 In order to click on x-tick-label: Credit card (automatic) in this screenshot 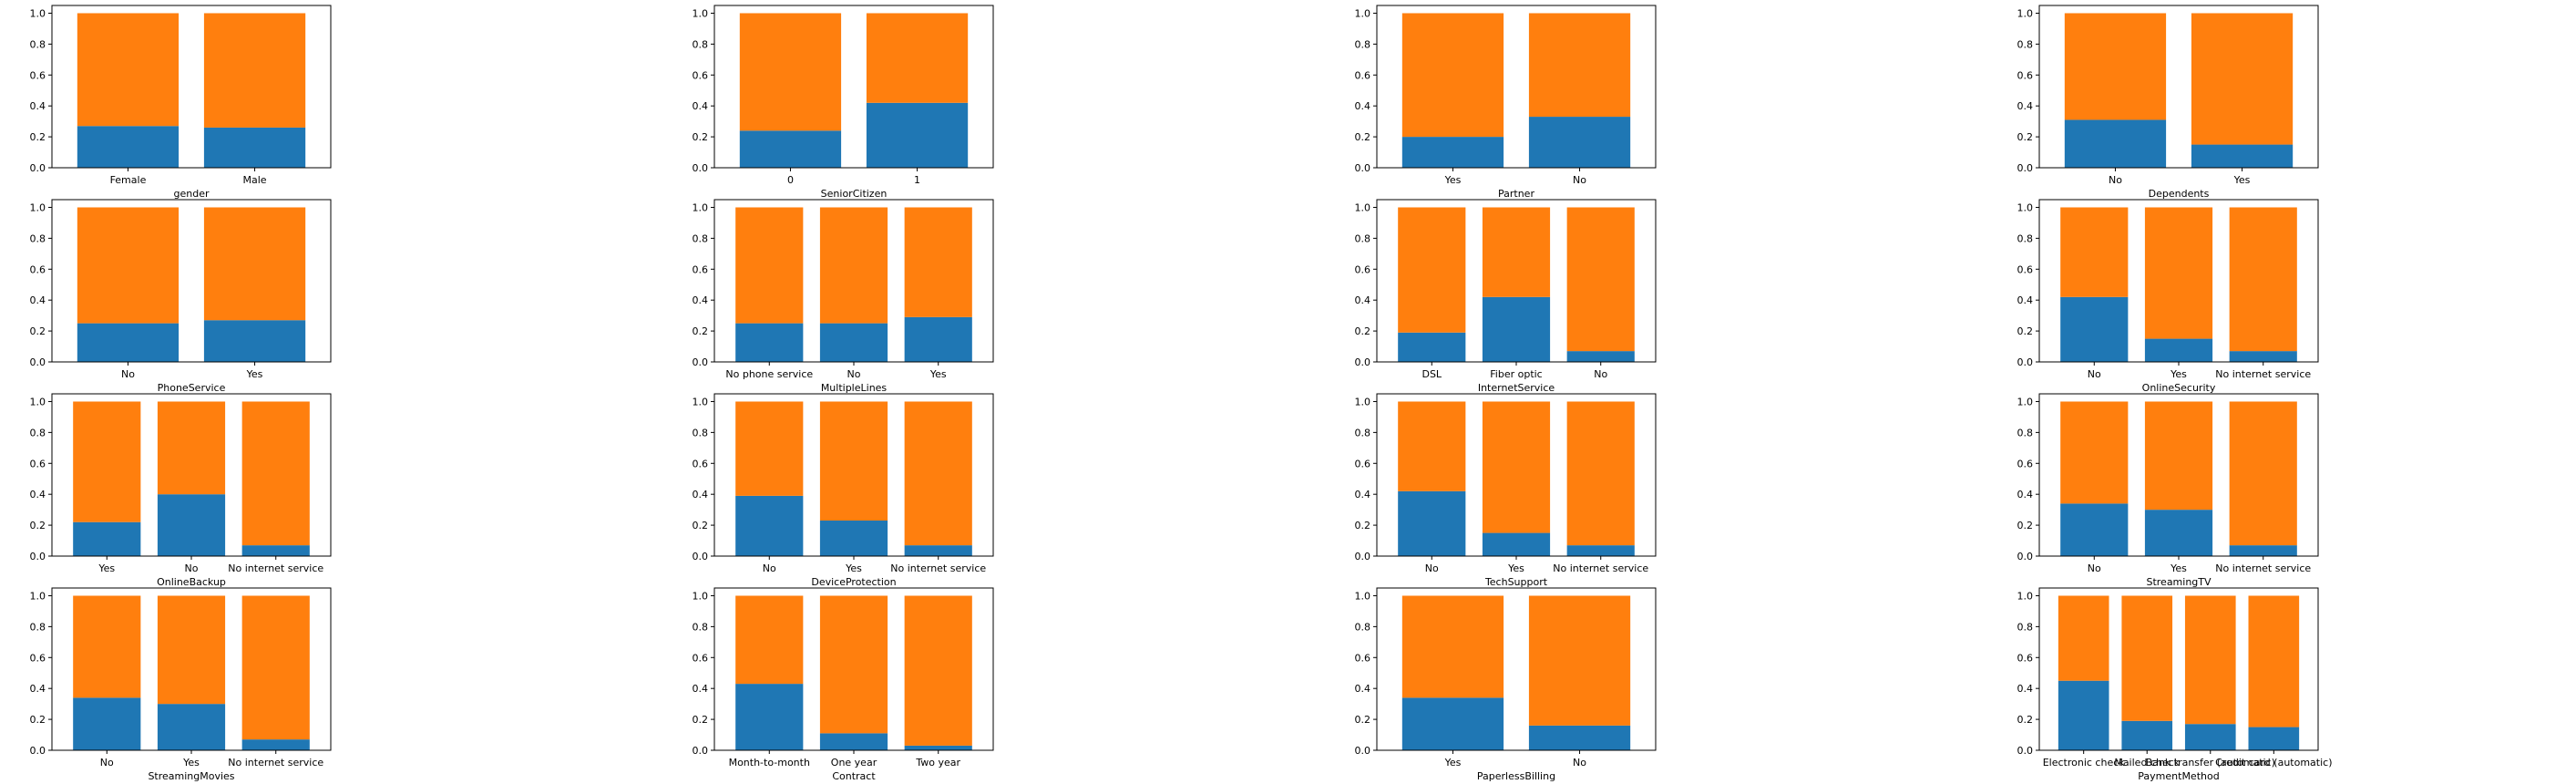, I will do `click(2273, 763)`.